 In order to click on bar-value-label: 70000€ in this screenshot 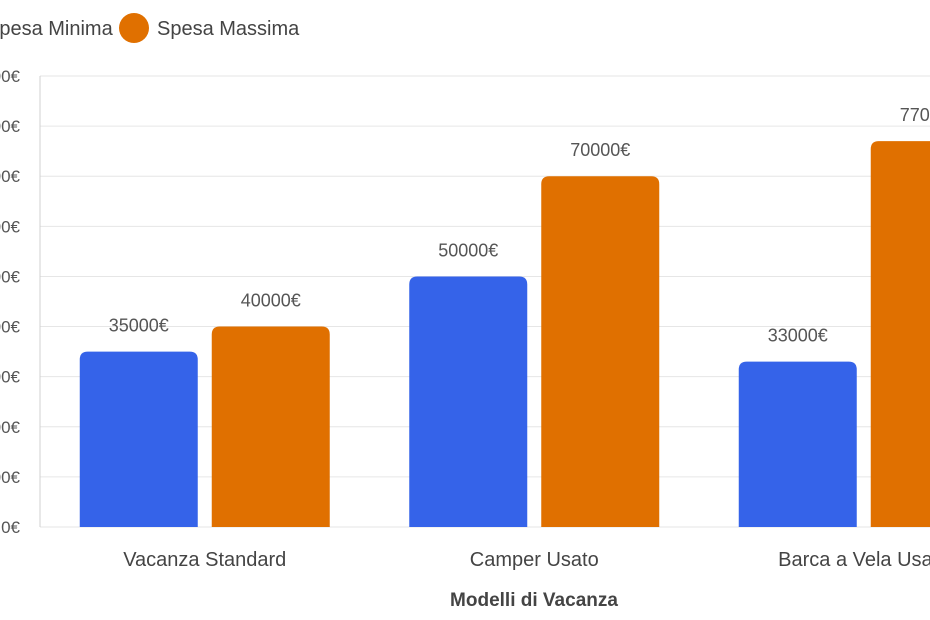, I will do `click(600, 150)`.